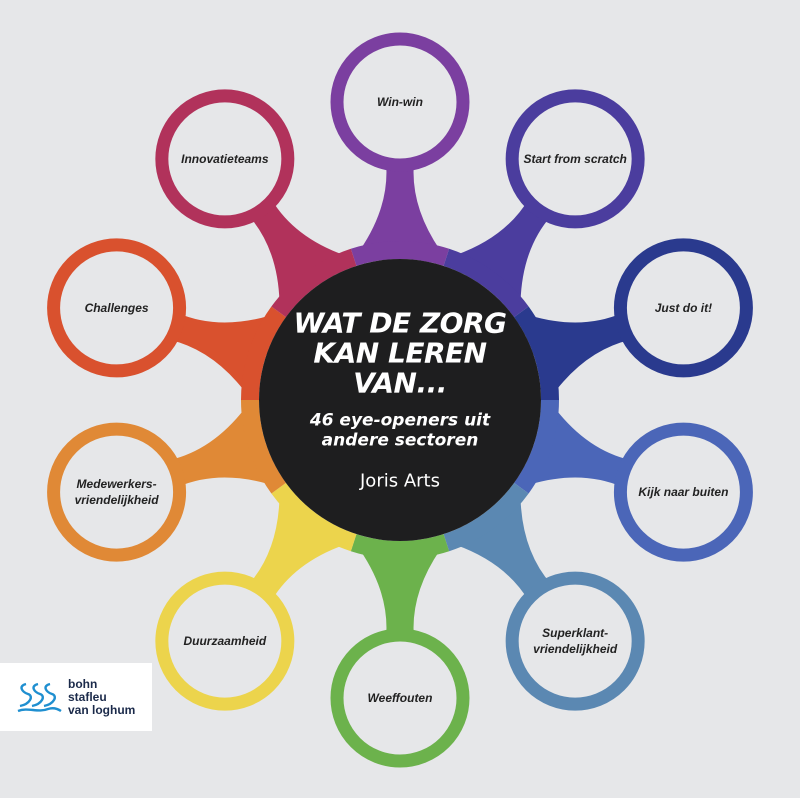  What do you see at coordinates (400, 323) in the screenshot?
I see `title-line-1: WAT DE ZORG` at bounding box center [400, 323].